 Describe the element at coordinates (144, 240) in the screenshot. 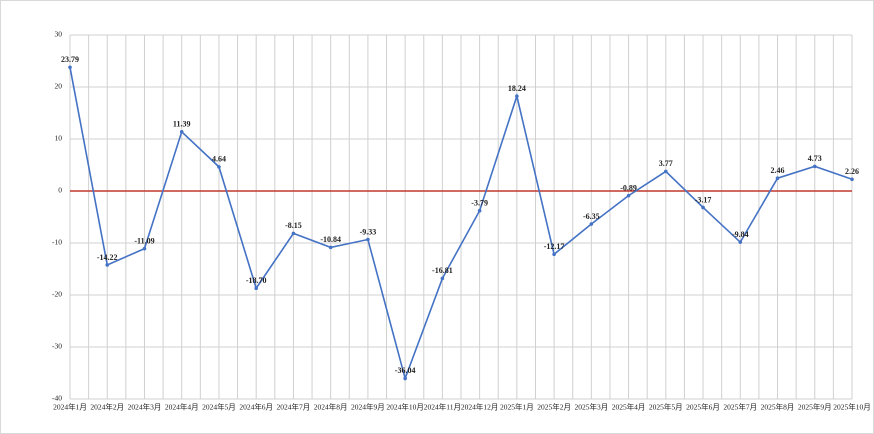

I see `value-label: -11.09` at that location.